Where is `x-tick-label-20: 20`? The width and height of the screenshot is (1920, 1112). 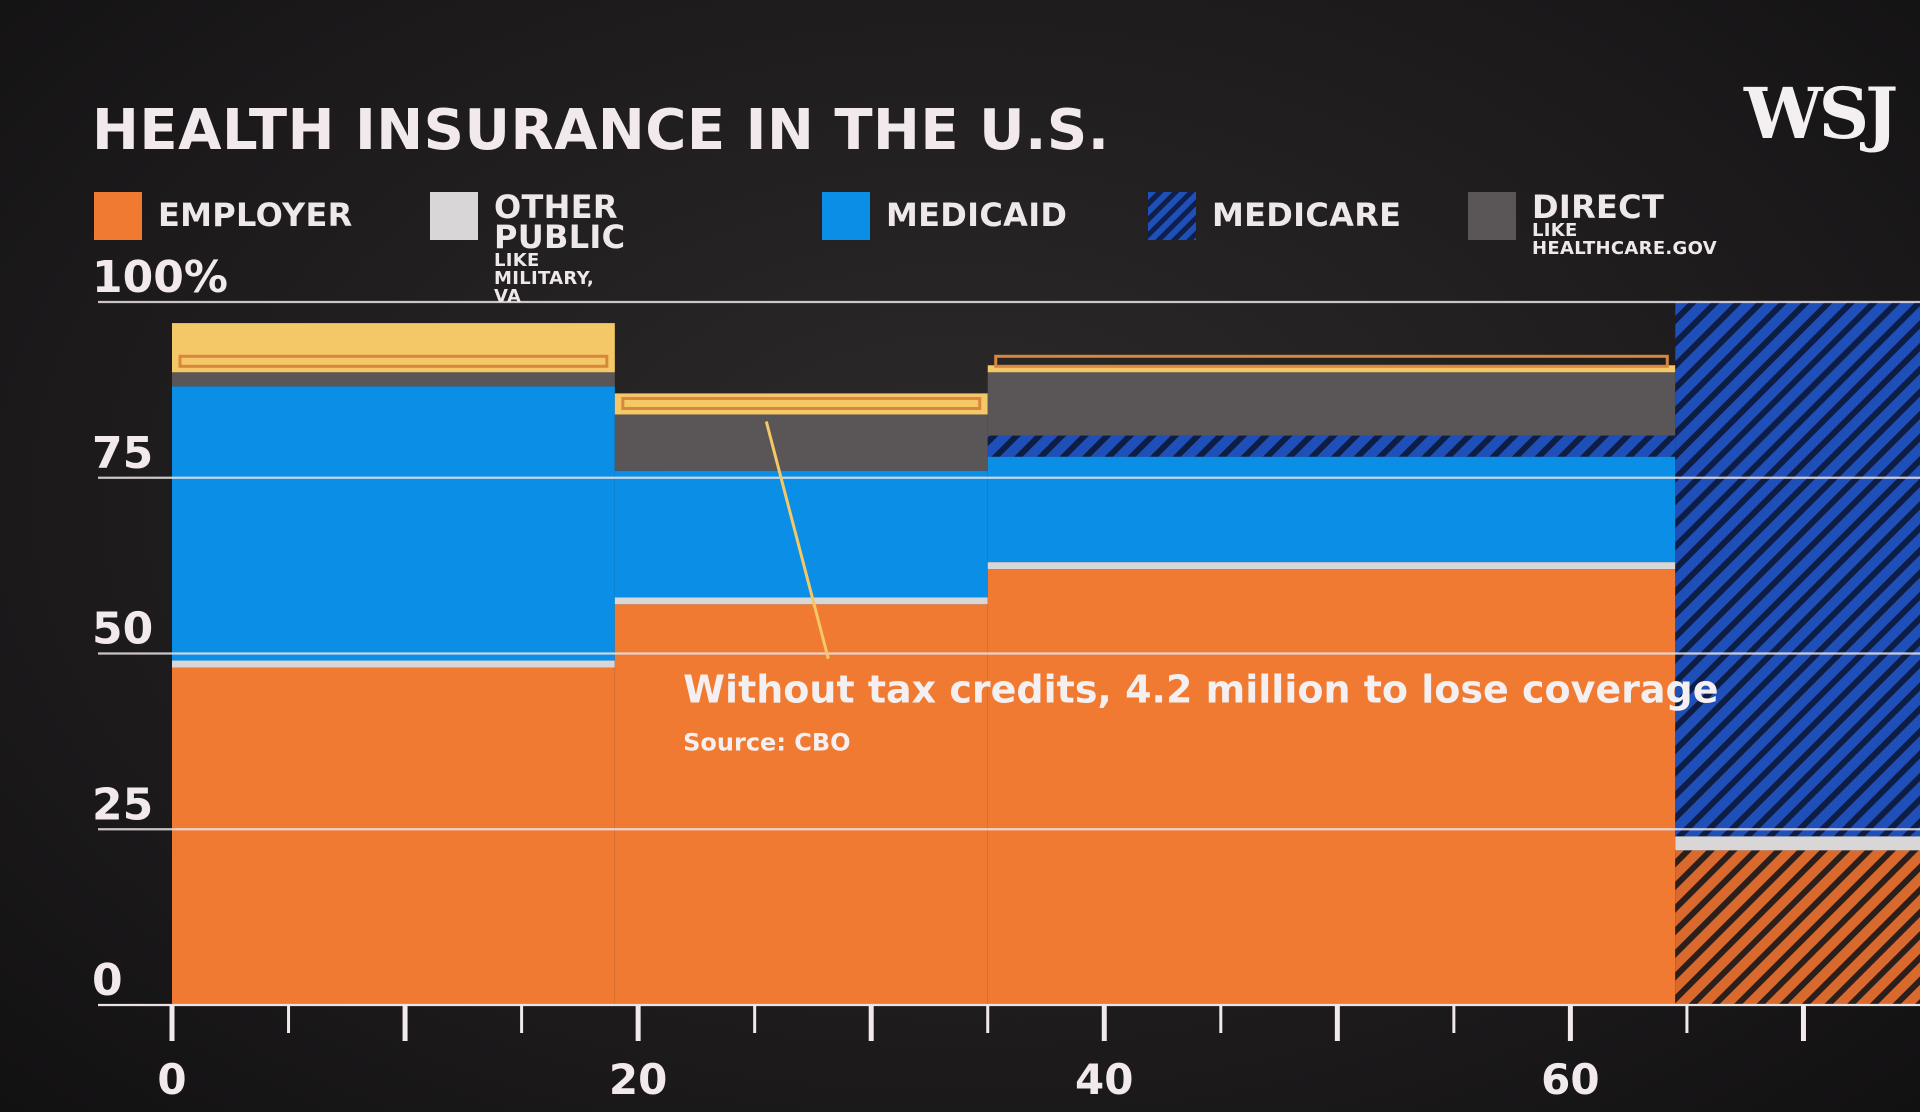 x-tick-label-20: 20 is located at coordinates (638, 1079).